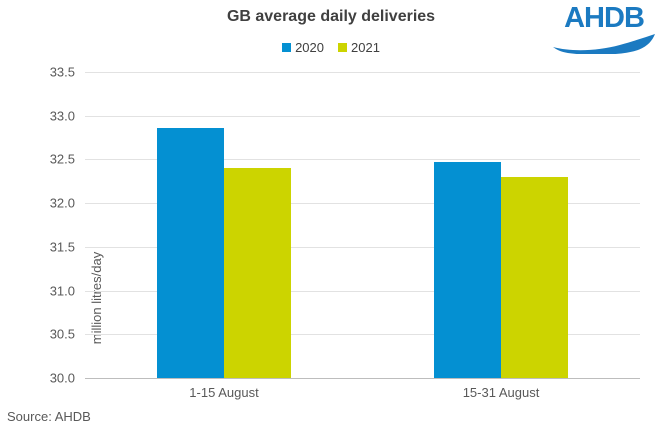 The image size is (662, 430). Describe the element at coordinates (62, 72) in the screenshot. I see `y-tick-33.5: 33.5` at that location.